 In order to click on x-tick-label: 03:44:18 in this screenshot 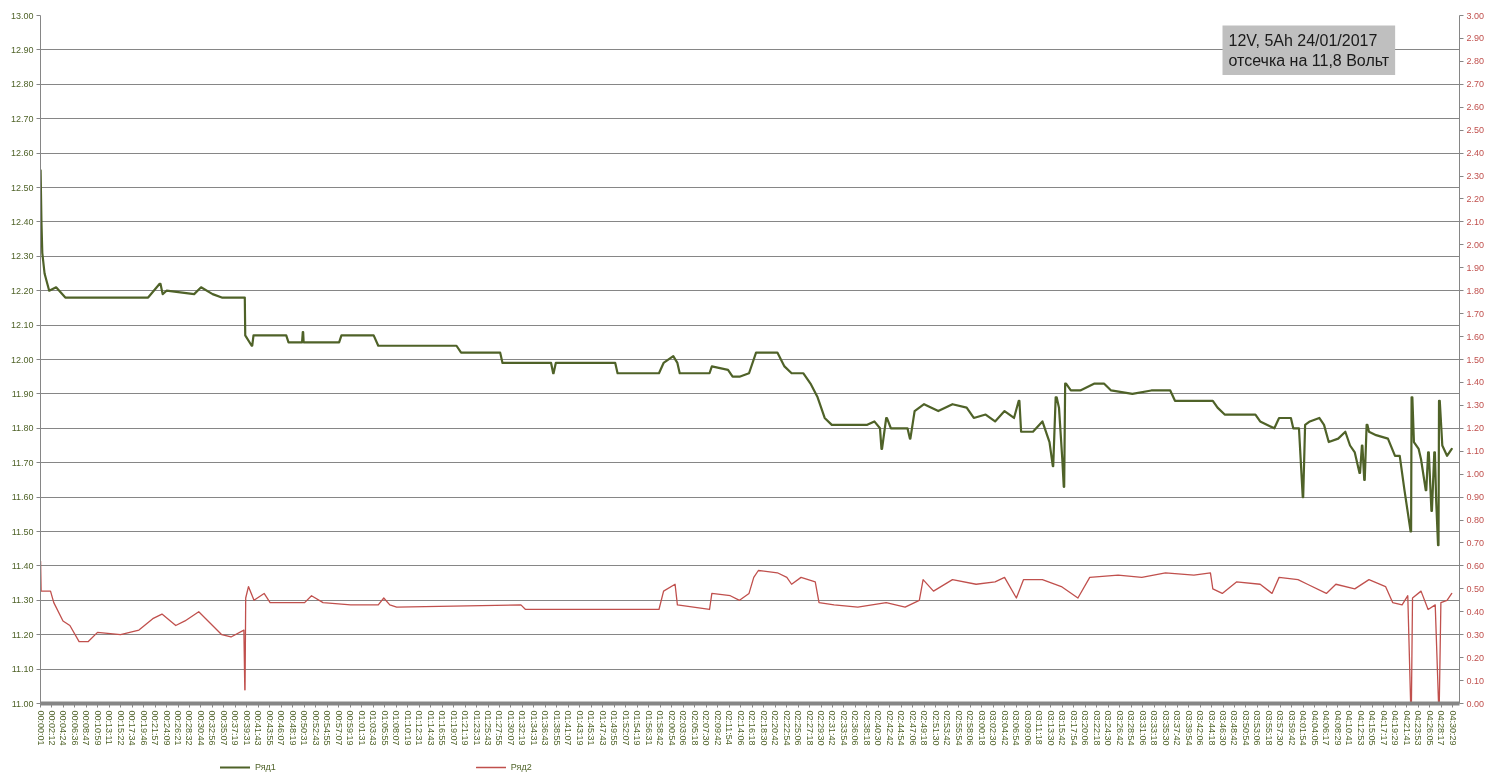, I will do `click(1211, 728)`.